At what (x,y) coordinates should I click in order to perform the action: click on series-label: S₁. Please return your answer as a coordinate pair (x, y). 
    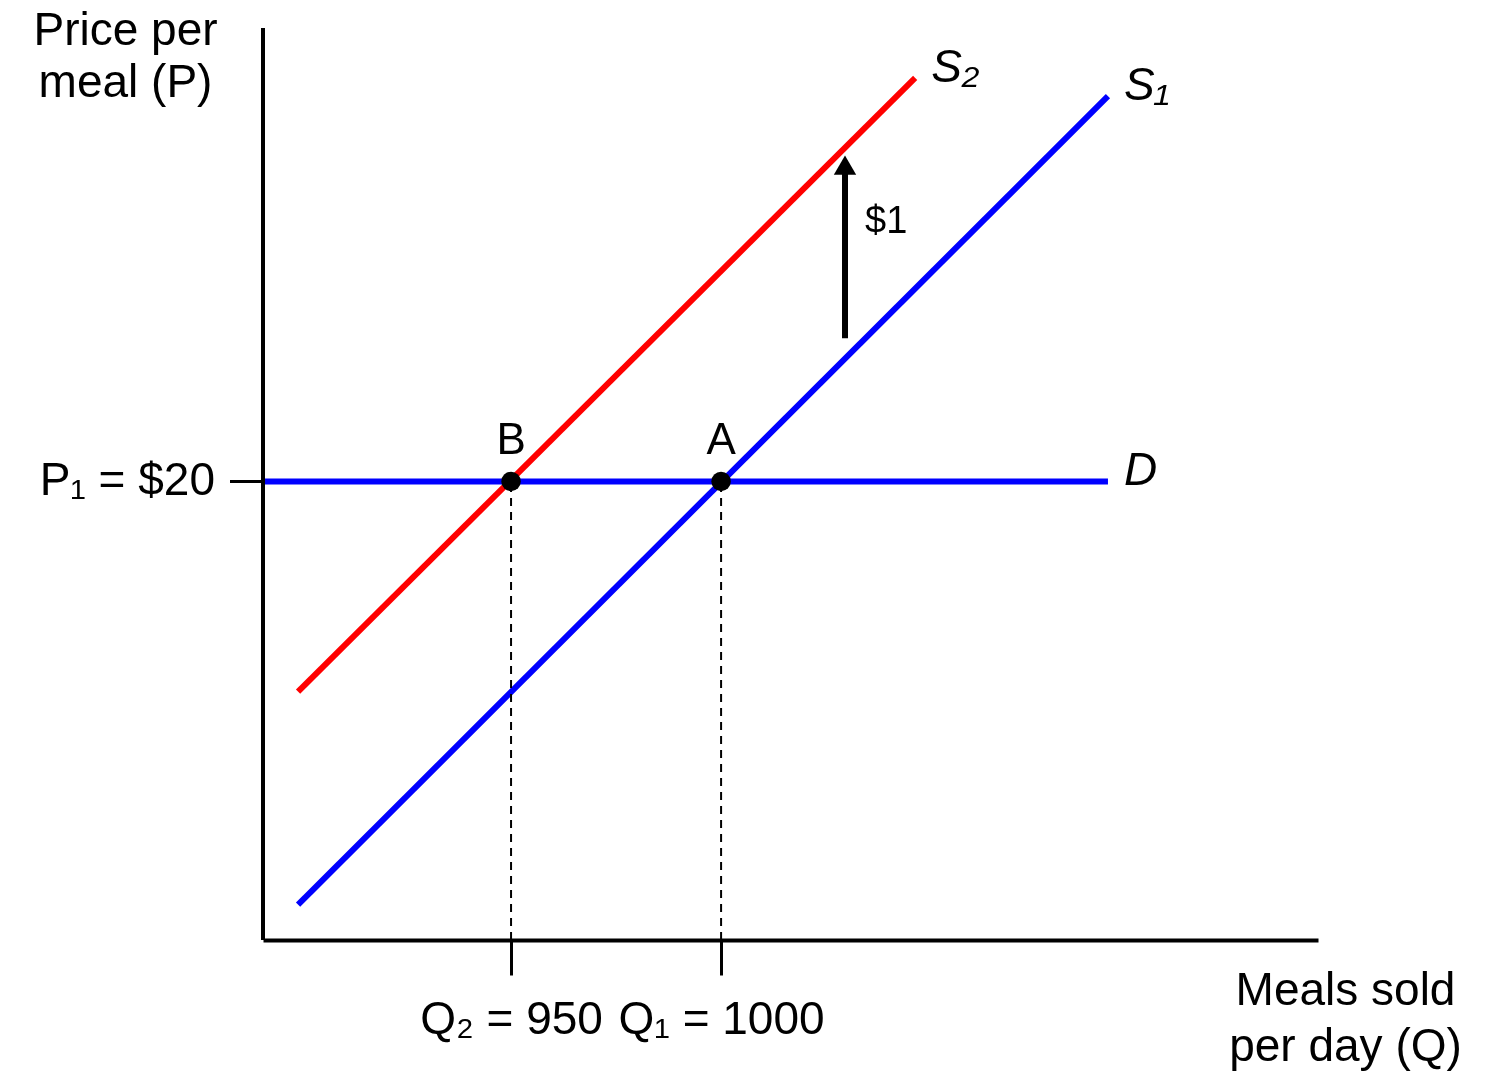
    Looking at the image, I should click on (1146, 84).